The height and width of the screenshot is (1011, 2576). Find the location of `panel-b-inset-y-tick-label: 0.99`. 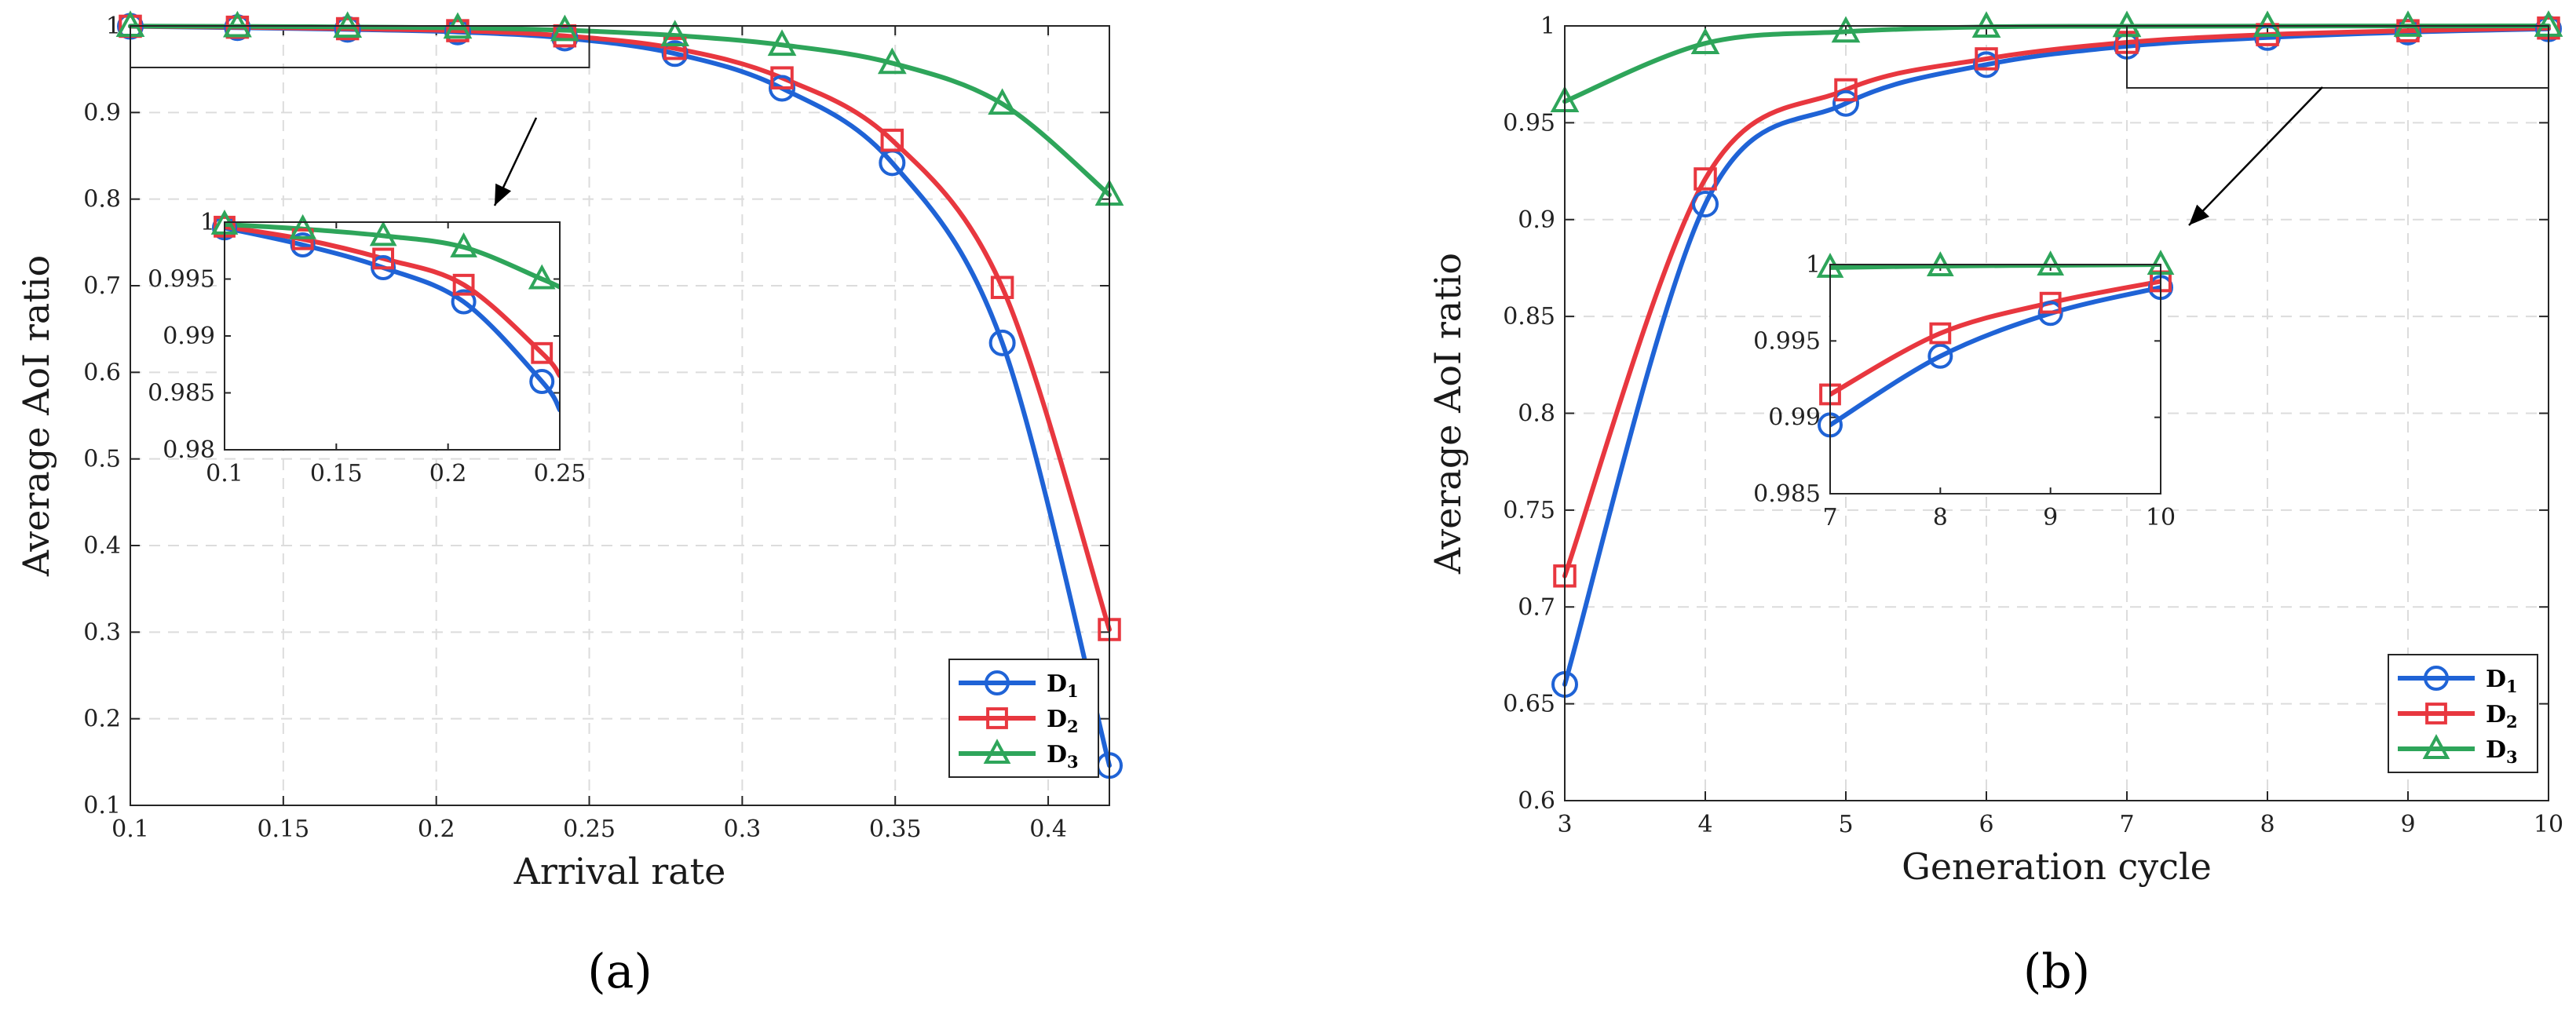

panel-b-inset-y-tick-label: 0.99 is located at coordinates (1794, 418).